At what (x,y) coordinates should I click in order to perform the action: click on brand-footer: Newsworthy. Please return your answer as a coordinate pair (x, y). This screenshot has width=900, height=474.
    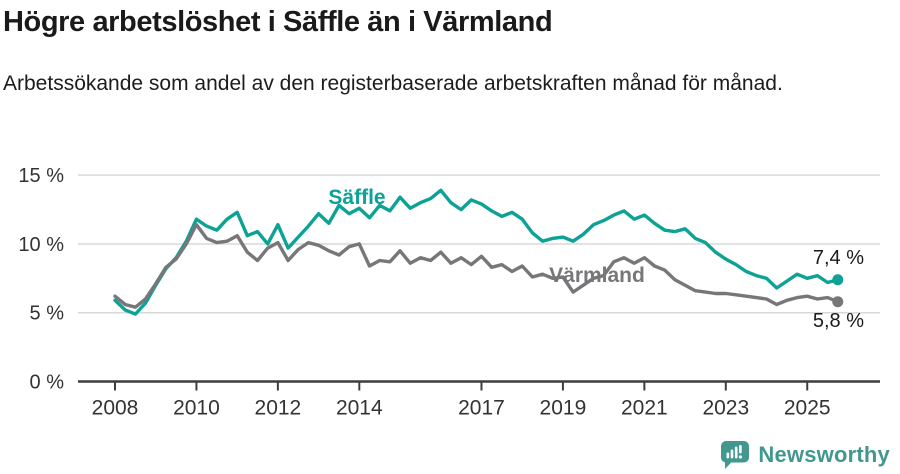
    Looking at the image, I should click on (805, 455).